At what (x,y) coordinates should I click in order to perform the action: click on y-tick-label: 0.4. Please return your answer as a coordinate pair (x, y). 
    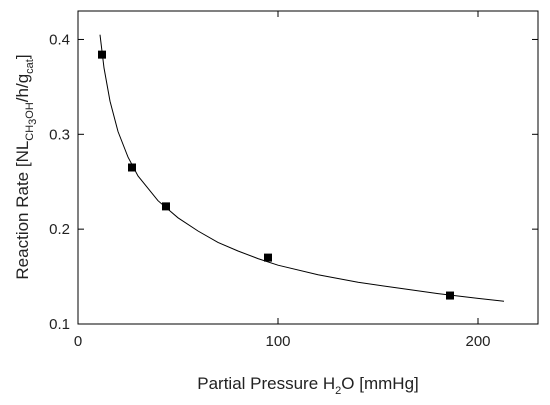
    Looking at the image, I should click on (59, 39).